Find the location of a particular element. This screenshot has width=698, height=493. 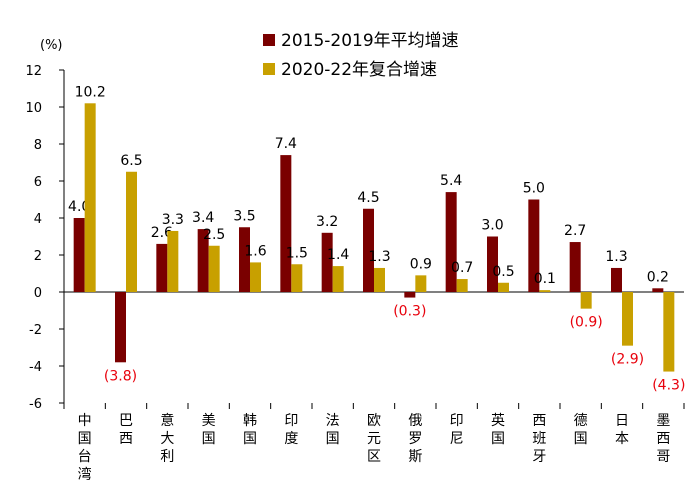

category-label: 欧元区 is located at coordinates (374, 439).